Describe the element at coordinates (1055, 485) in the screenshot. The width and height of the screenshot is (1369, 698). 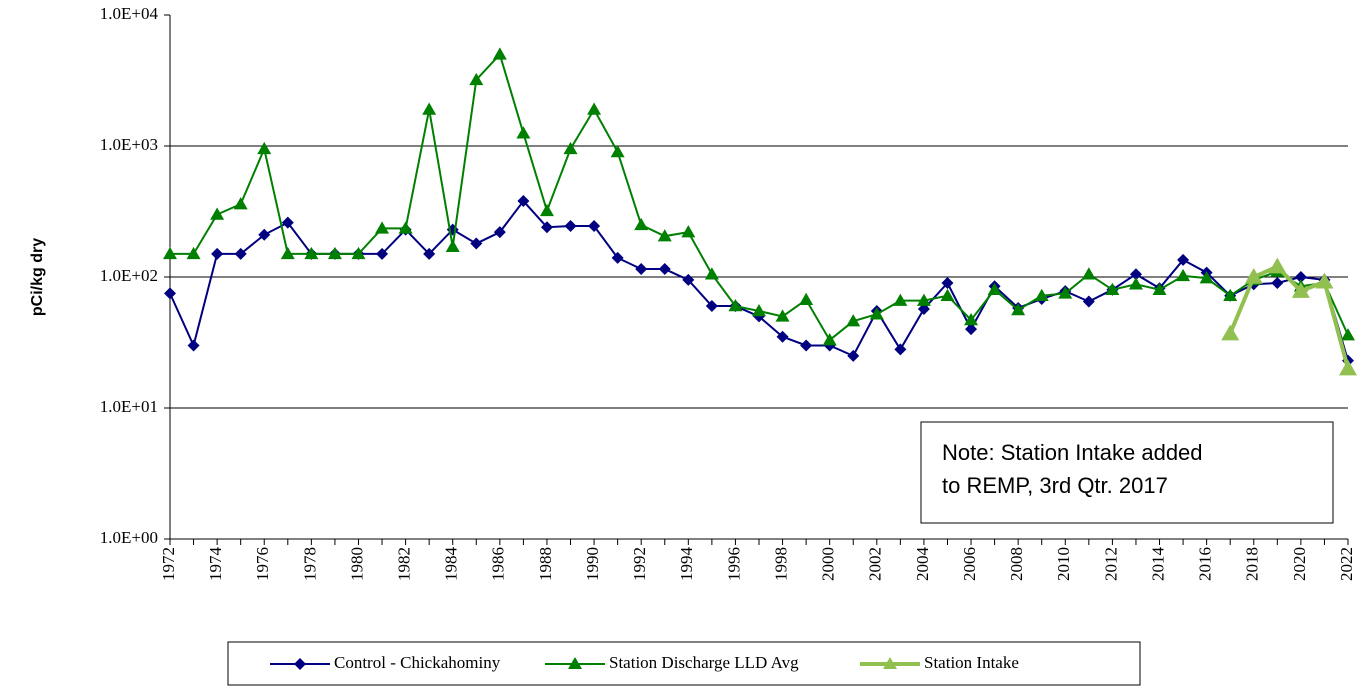
I see `annotation: to REMP, 3rd Qtr. 2017` at that location.